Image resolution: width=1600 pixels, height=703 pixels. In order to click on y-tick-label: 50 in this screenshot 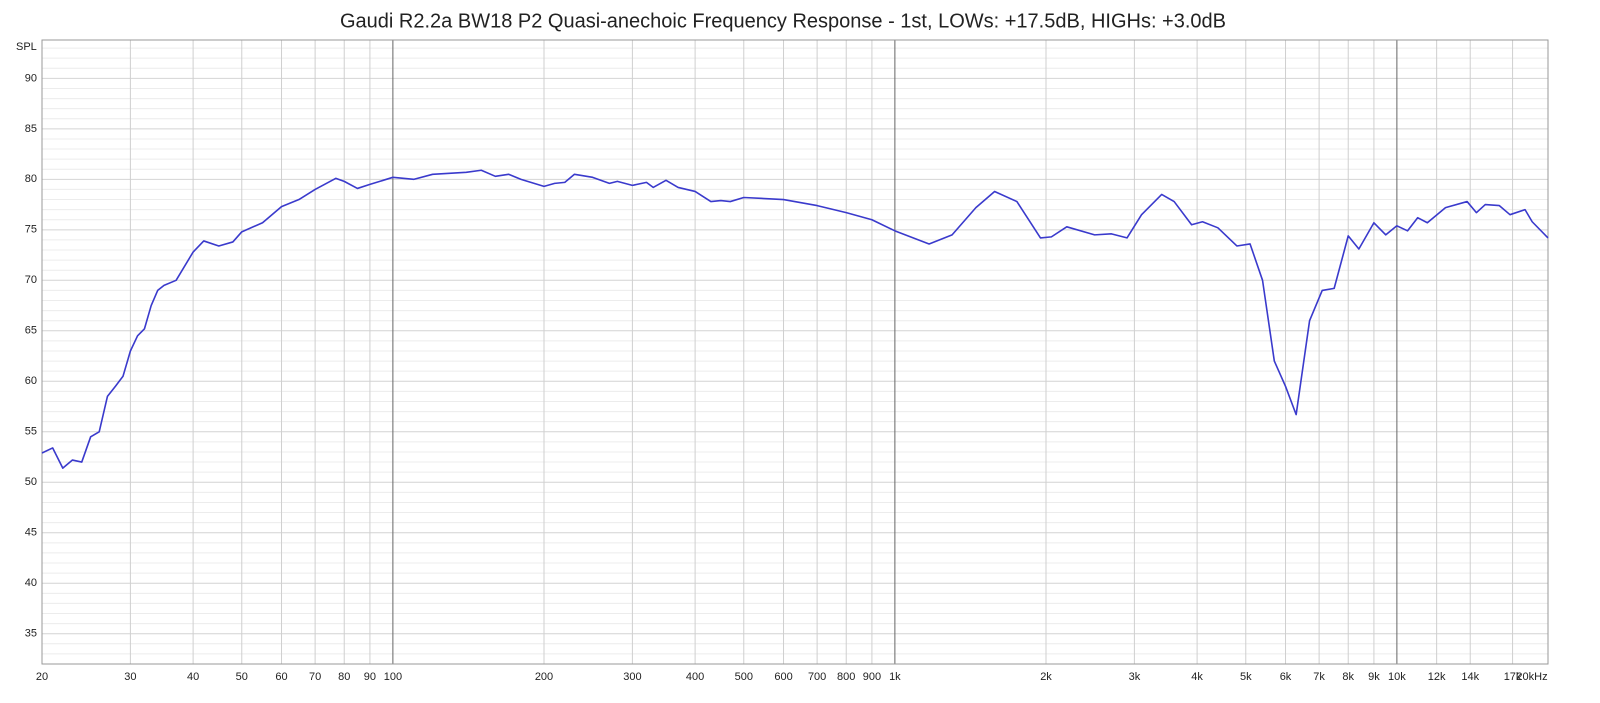, I will do `click(31, 482)`.